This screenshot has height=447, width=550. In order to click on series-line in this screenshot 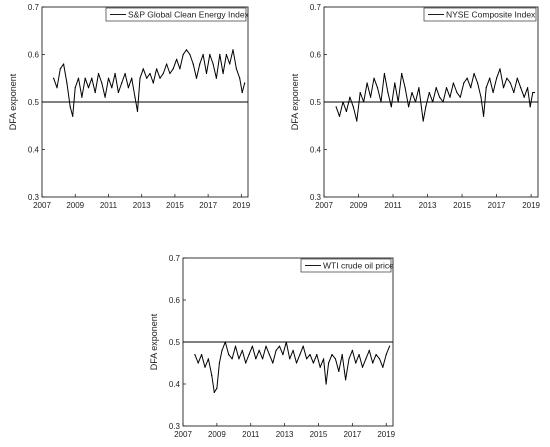, I will do `click(149, 83)`.